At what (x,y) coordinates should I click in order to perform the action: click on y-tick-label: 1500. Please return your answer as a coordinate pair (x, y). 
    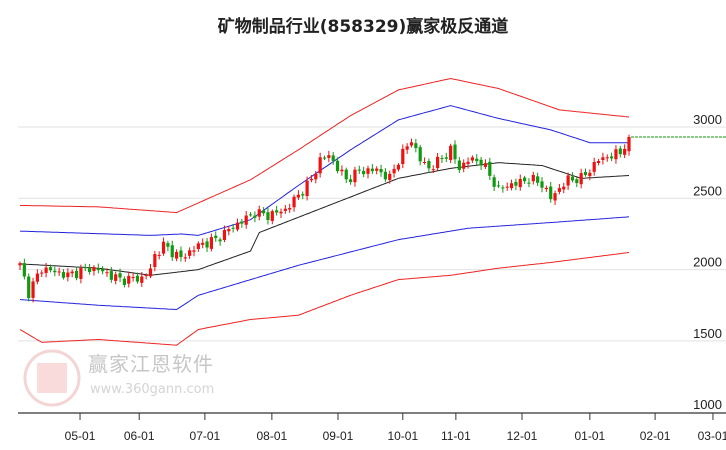
    Looking at the image, I should click on (707, 333).